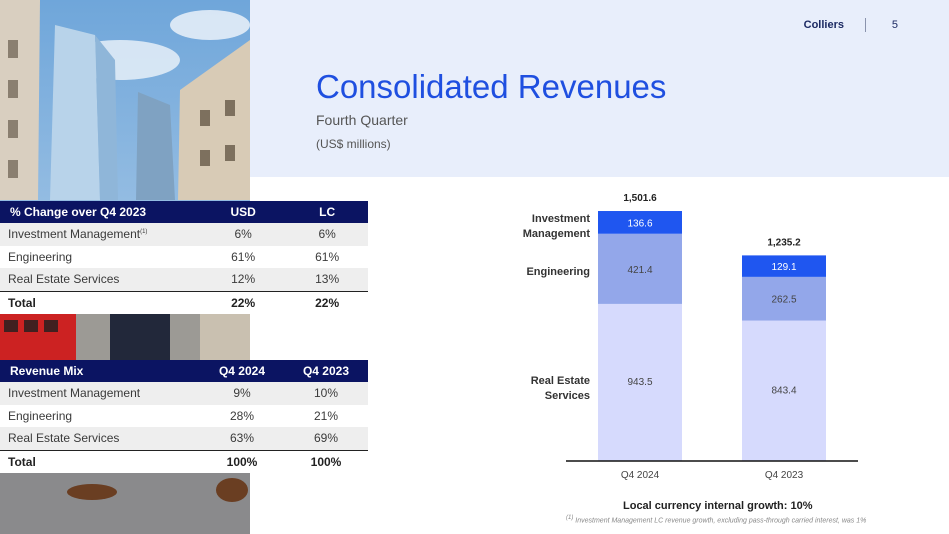  Describe the element at coordinates (558, 272) in the screenshot. I see `series-label-engineering: Engineering` at that location.